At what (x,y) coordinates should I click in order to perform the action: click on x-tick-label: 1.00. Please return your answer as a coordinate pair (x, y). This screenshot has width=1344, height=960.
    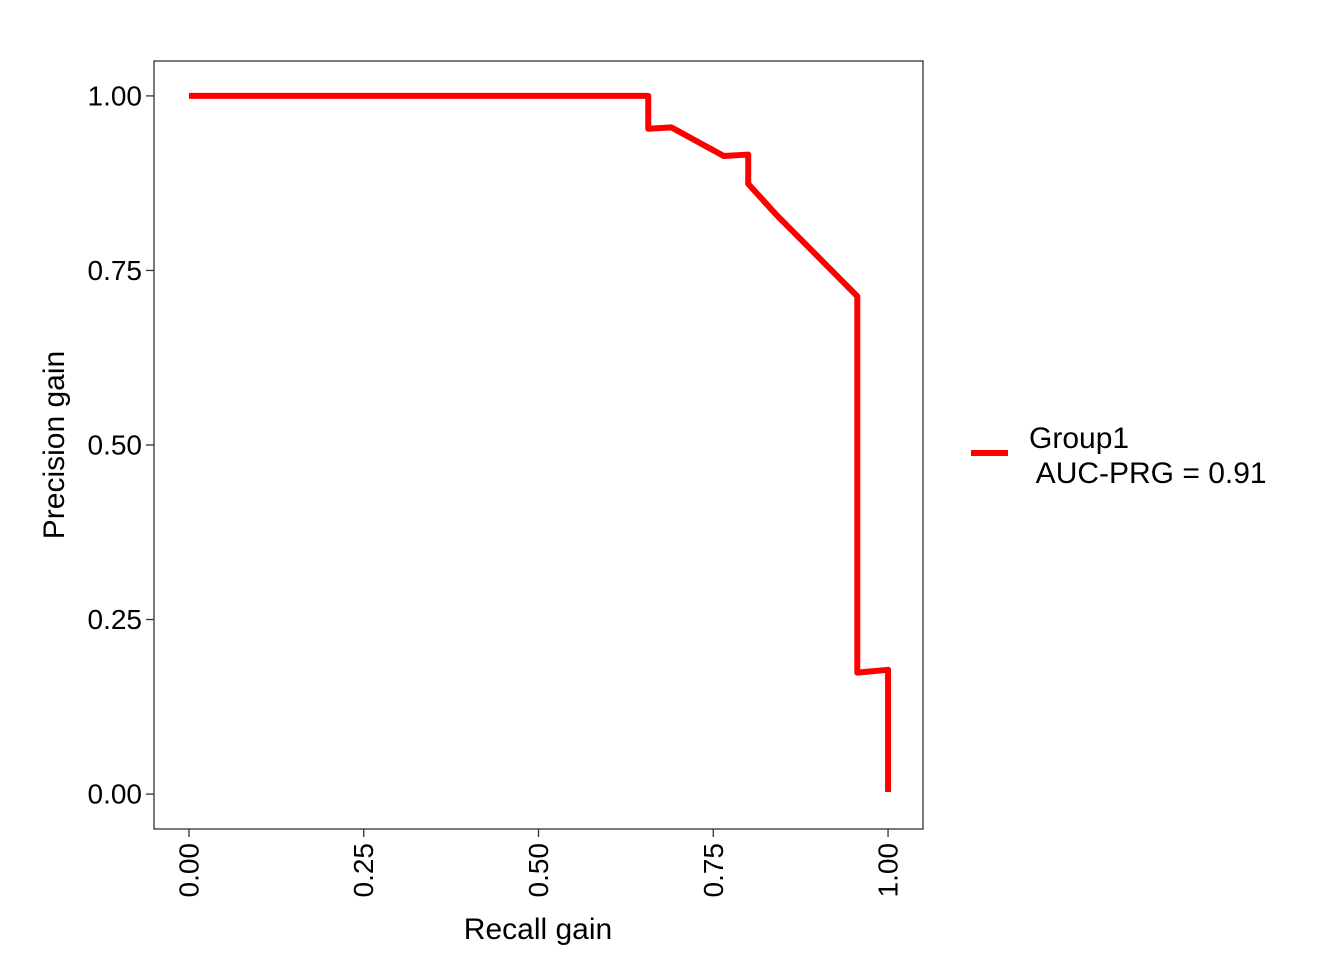
    Looking at the image, I should click on (888, 870).